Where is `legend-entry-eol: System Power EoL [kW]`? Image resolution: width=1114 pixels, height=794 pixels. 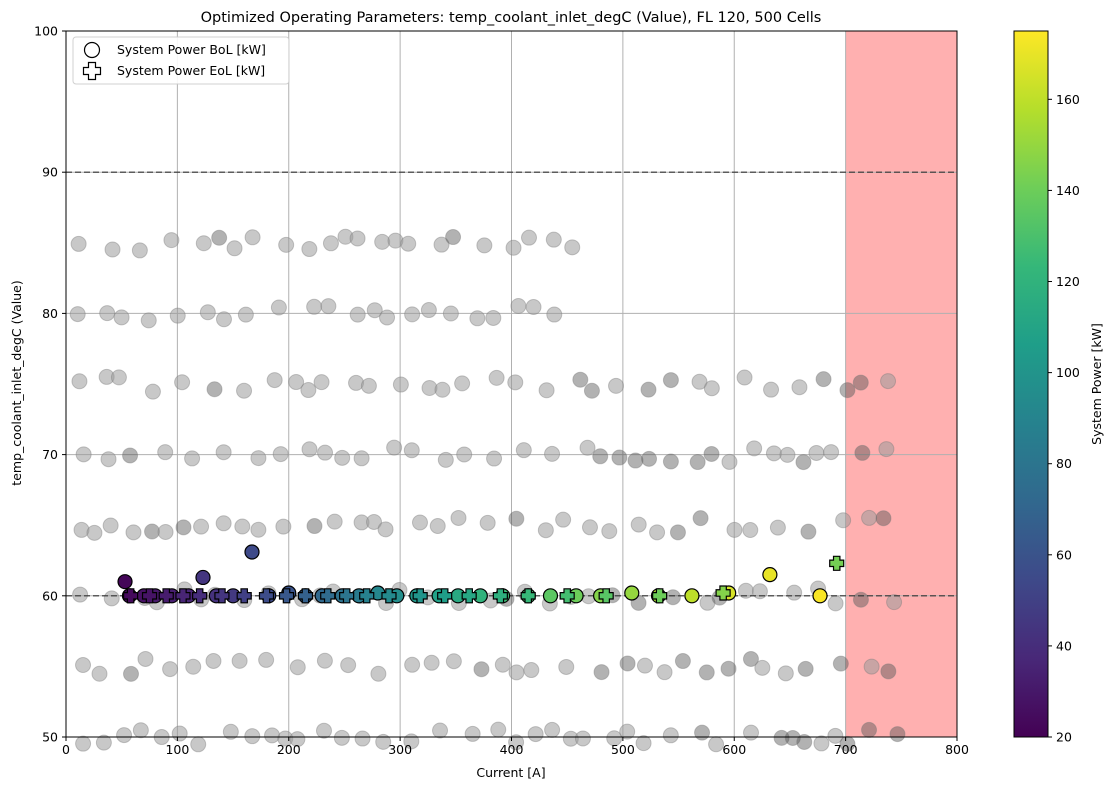
legend-entry-eol: System Power EoL [kW] is located at coordinates (191, 70).